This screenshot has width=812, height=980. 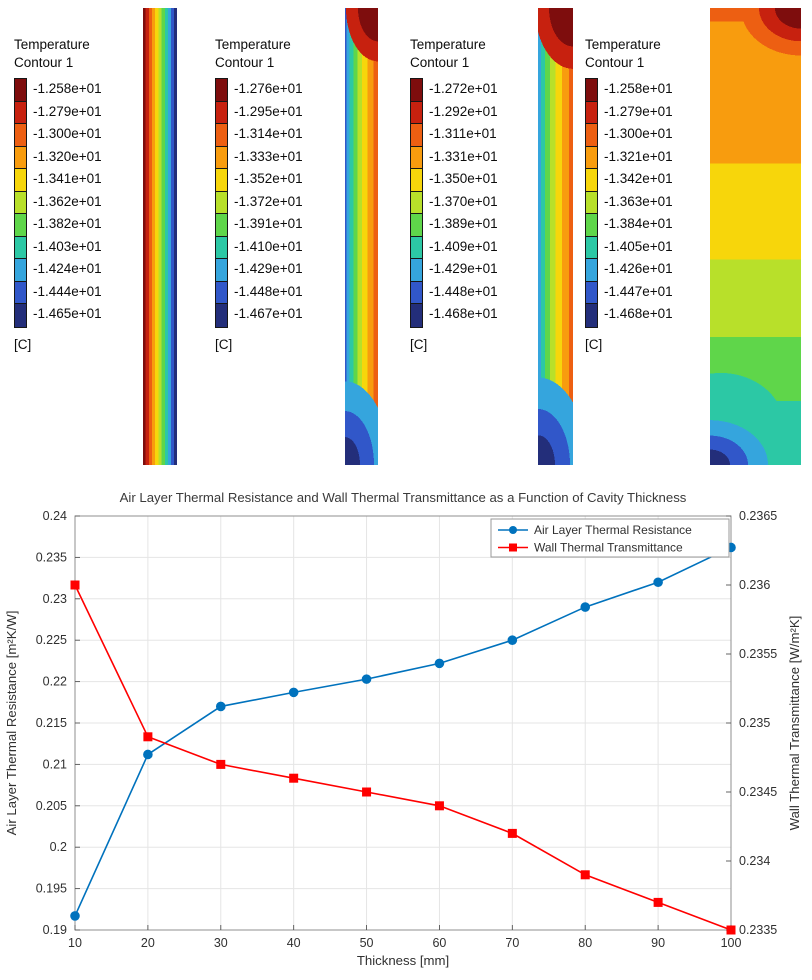 I want to click on y-right-tick-label: 0.2335, so click(x=758, y=930).